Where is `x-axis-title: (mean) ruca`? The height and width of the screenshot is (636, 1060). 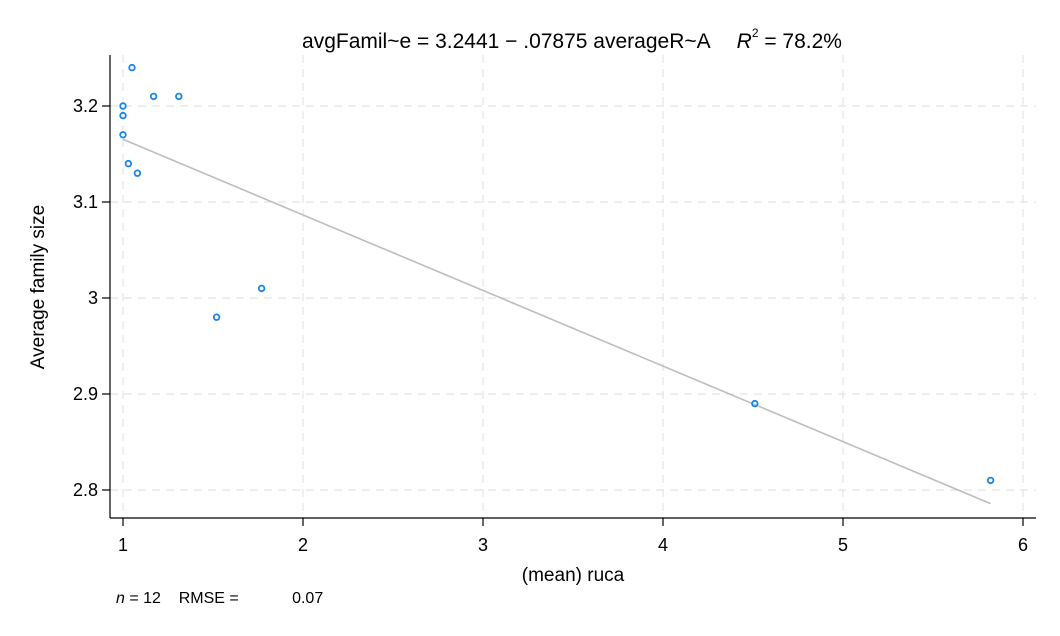
x-axis-title: (mean) ruca is located at coordinates (573, 575).